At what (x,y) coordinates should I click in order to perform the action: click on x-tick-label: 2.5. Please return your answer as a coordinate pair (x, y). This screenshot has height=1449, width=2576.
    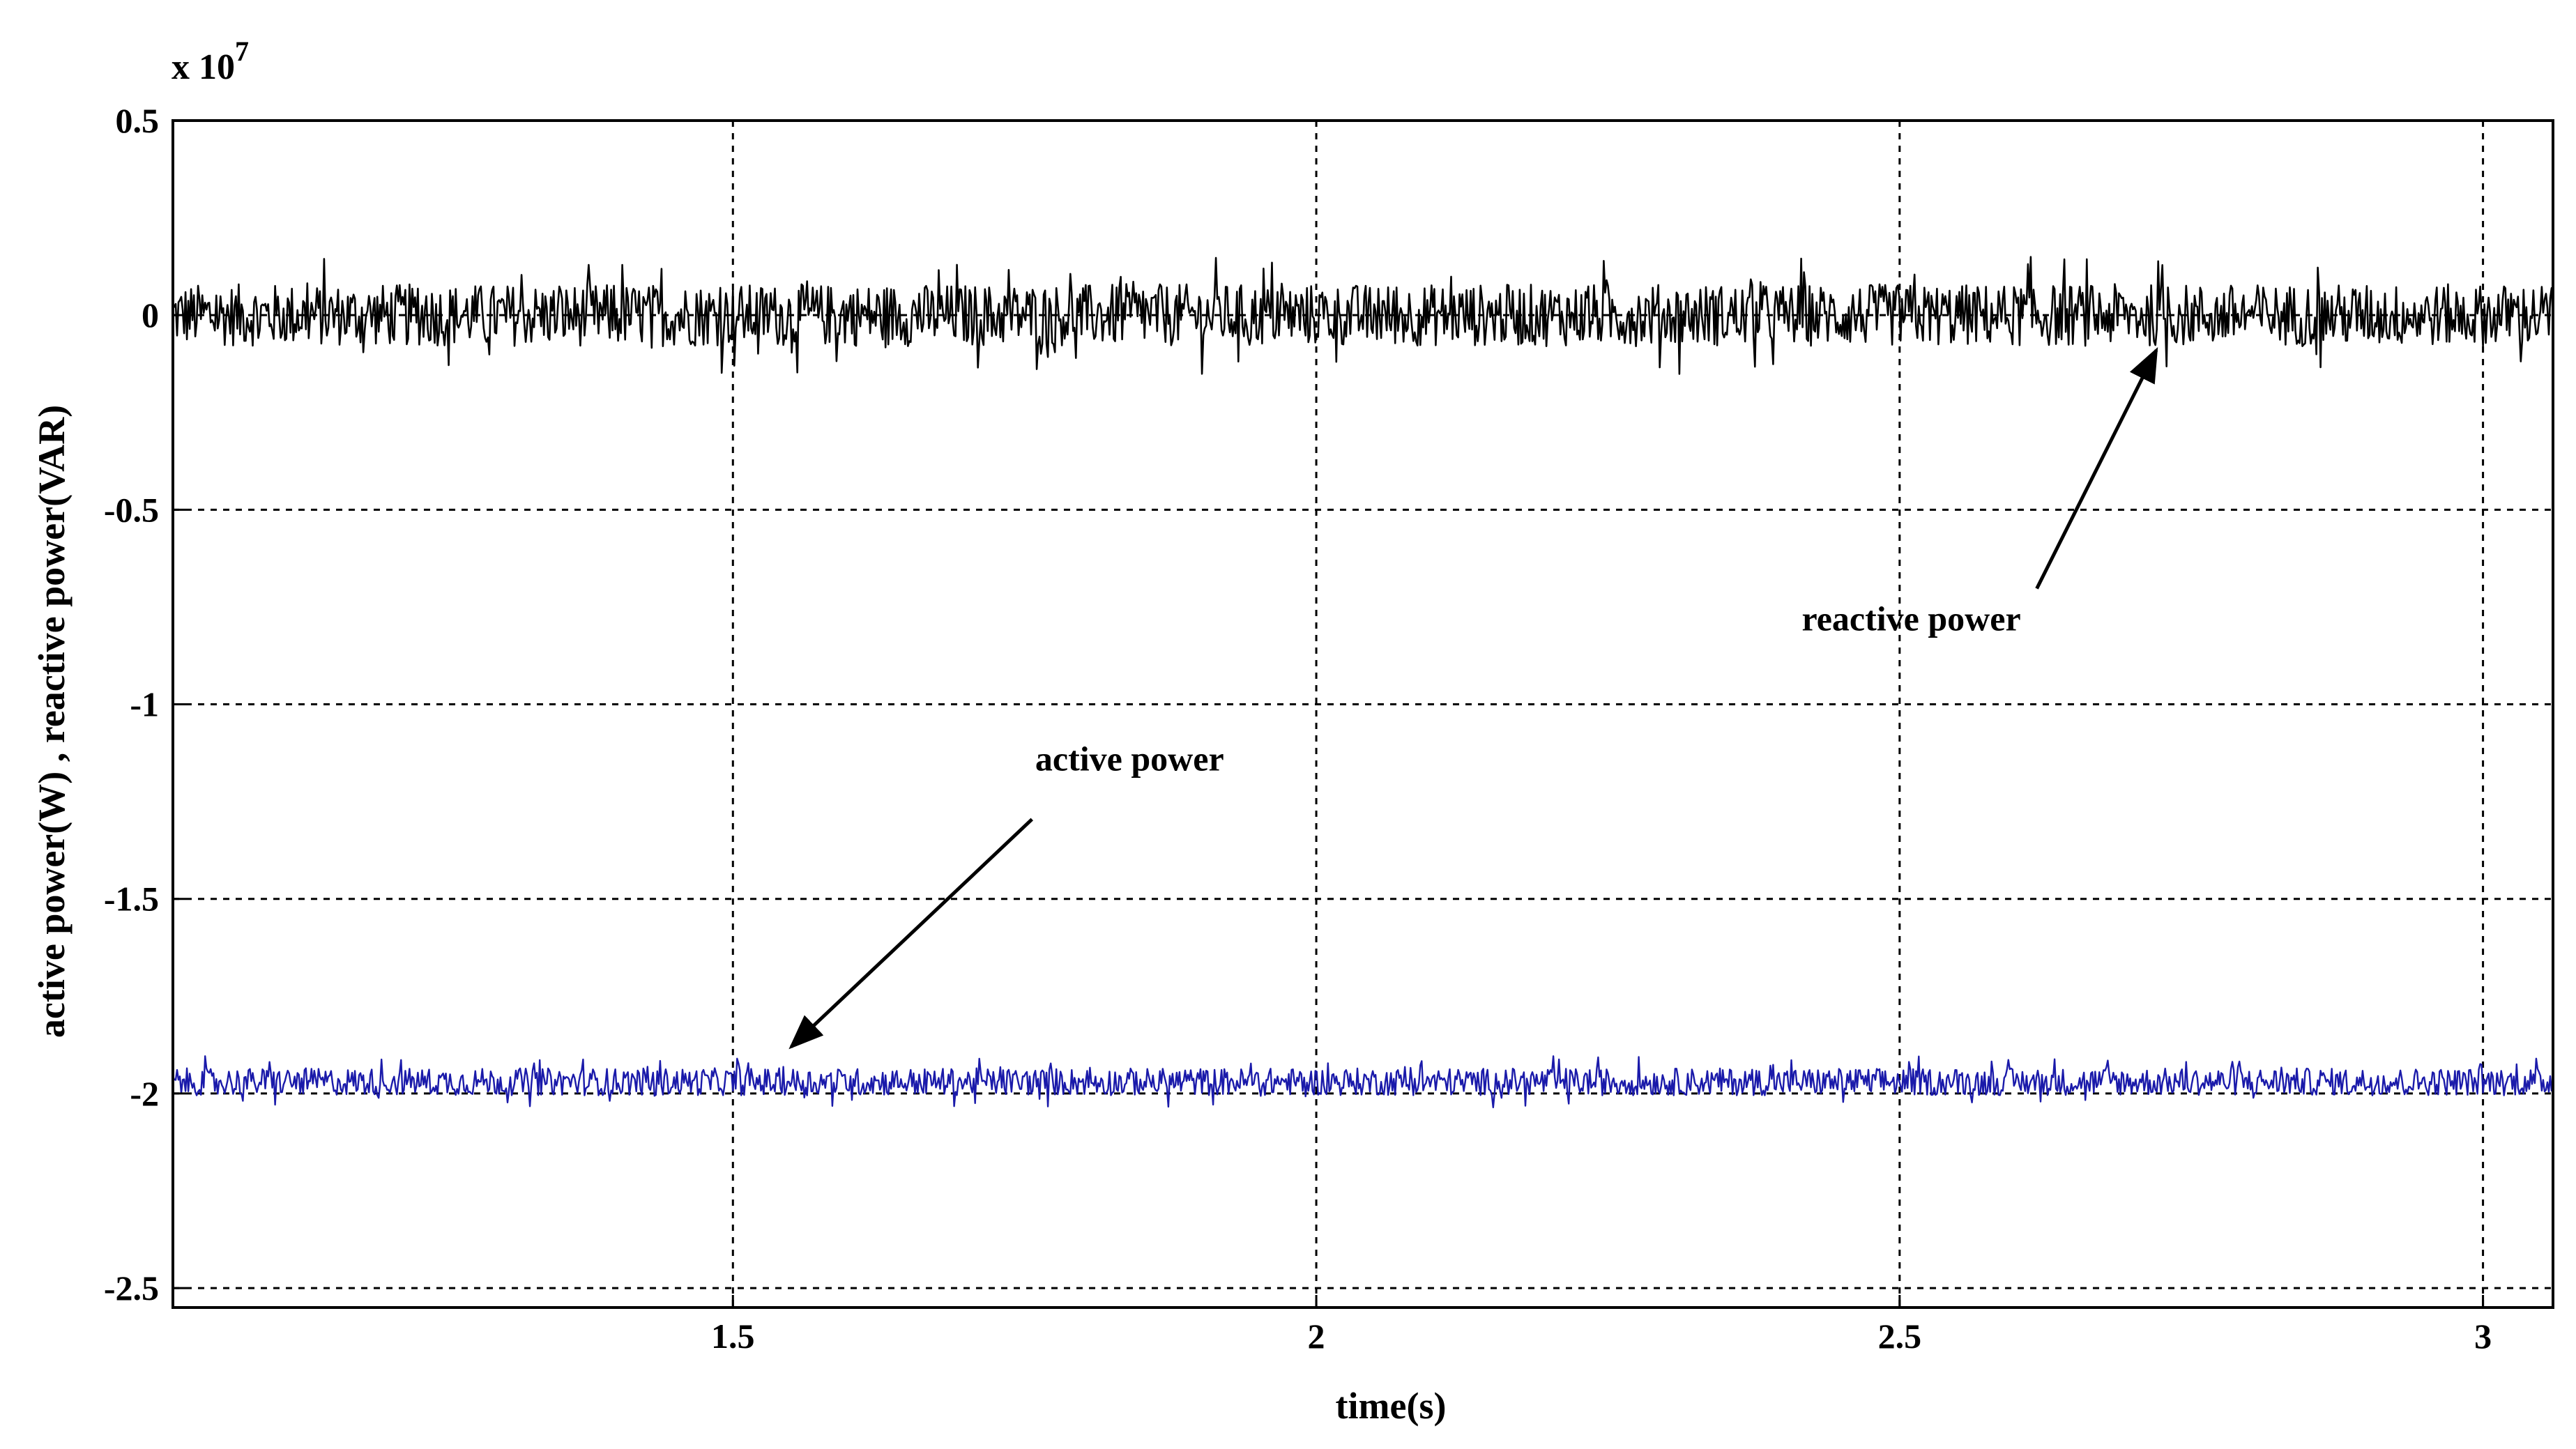
    Looking at the image, I should click on (1900, 1336).